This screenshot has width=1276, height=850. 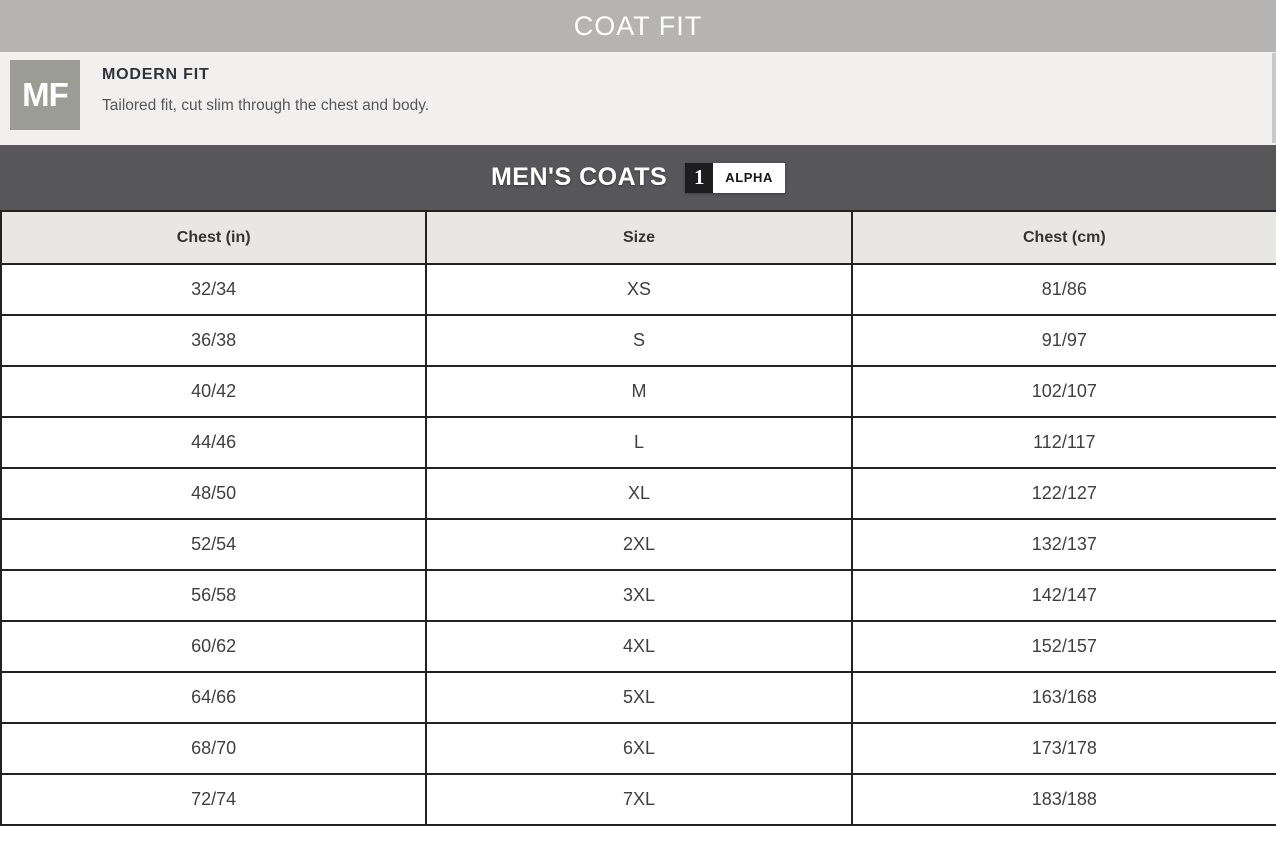 I want to click on size-cell: 3XL, so click(x=639, y=595).